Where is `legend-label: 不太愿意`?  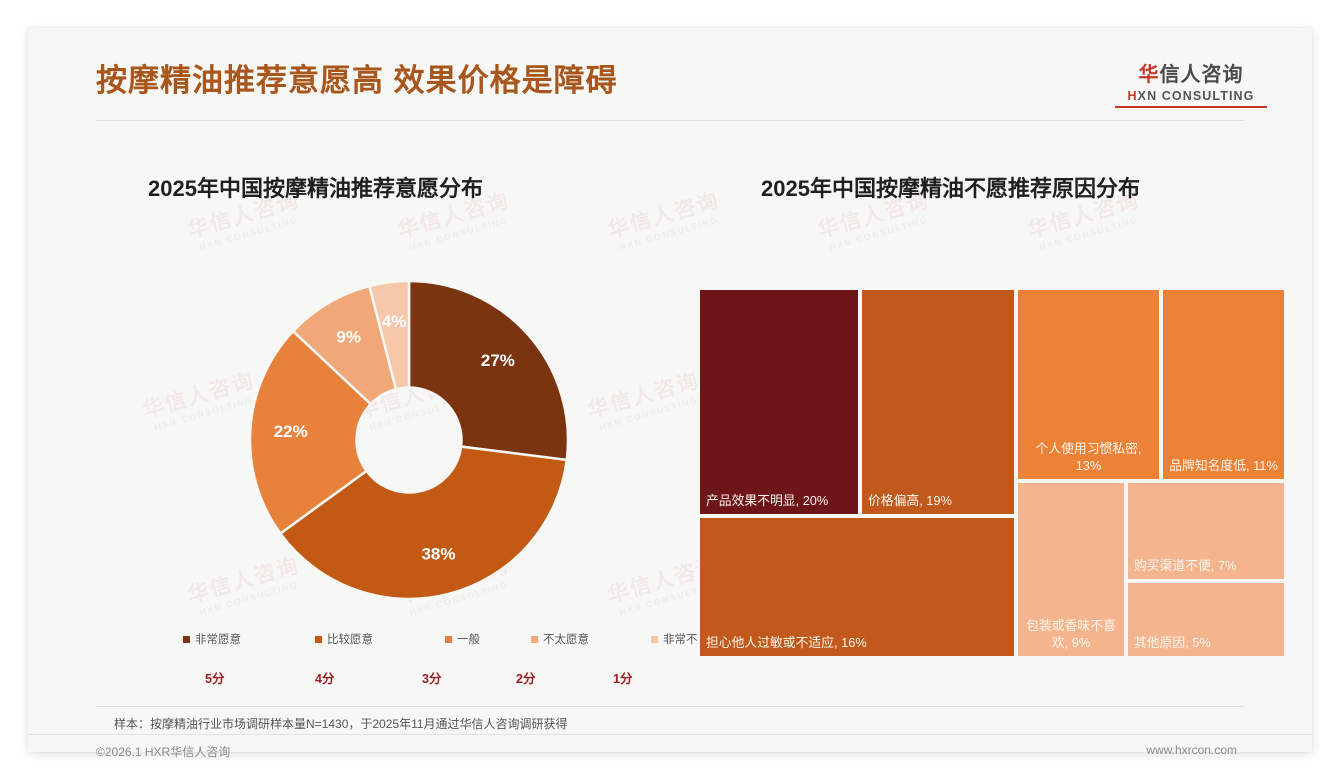 legend-label: 不太愿意 is located at coordinates (566, 640).